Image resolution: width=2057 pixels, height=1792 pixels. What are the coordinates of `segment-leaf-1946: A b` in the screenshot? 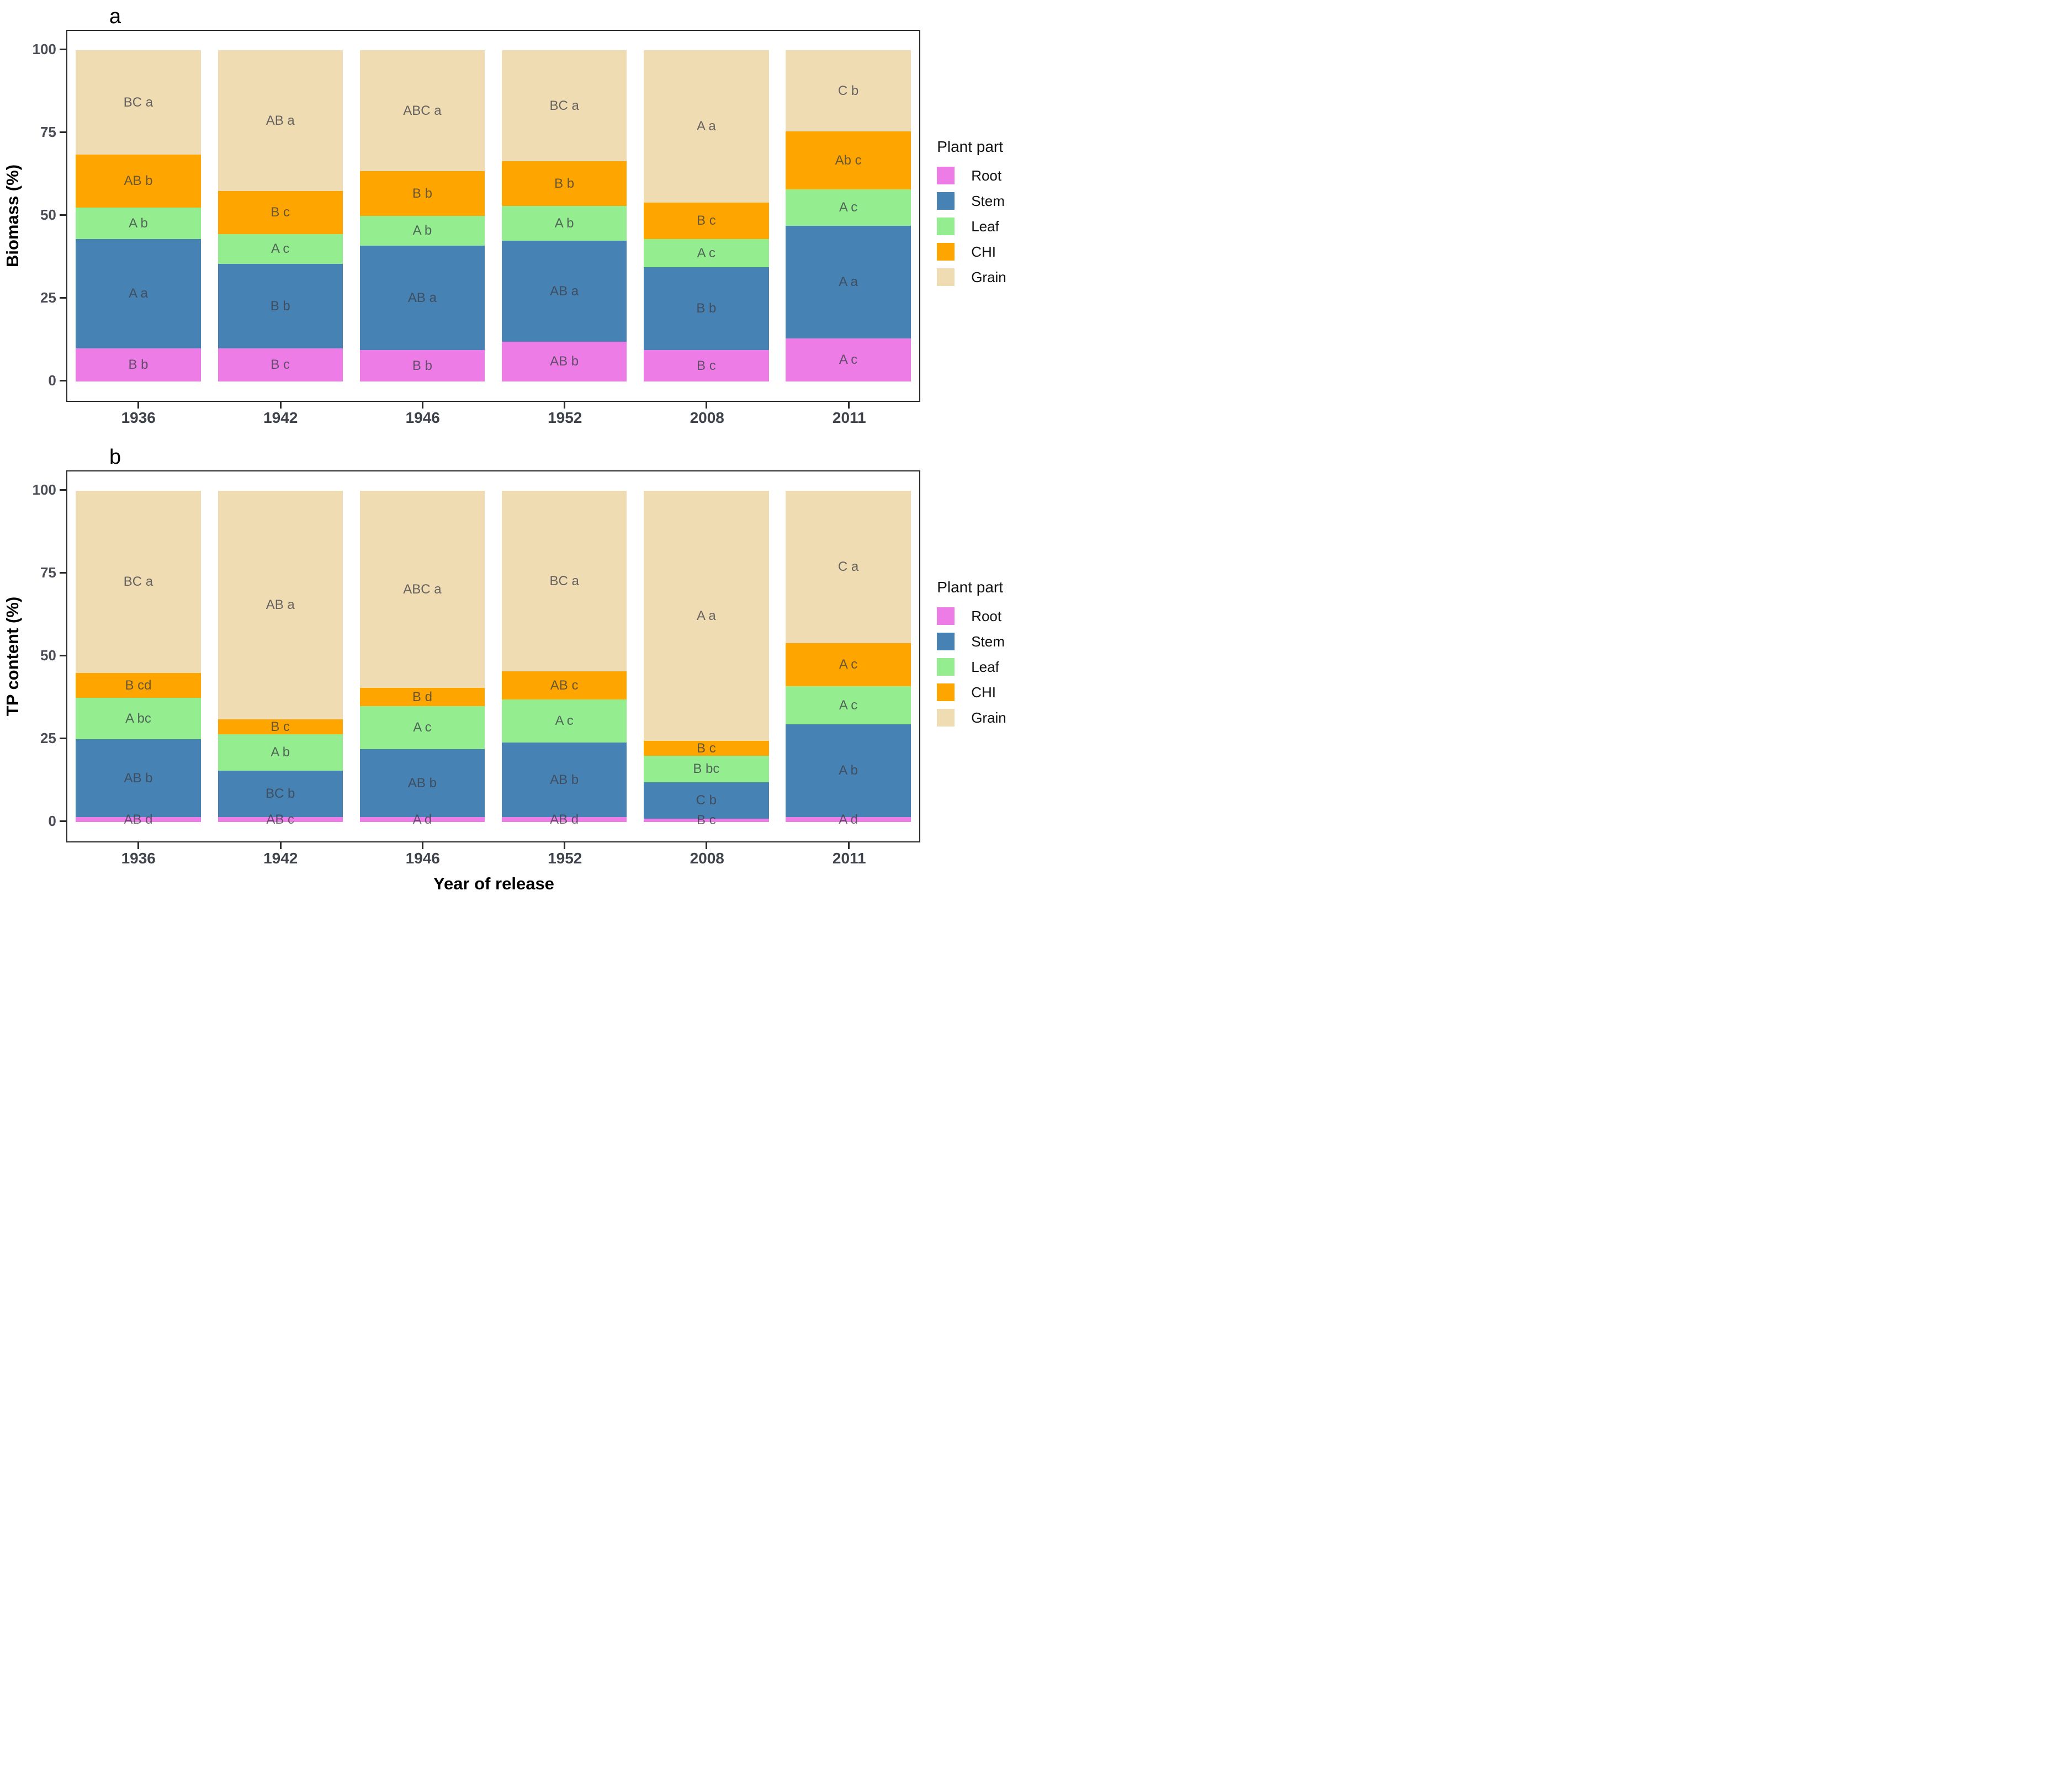 It's located at (422, 231).